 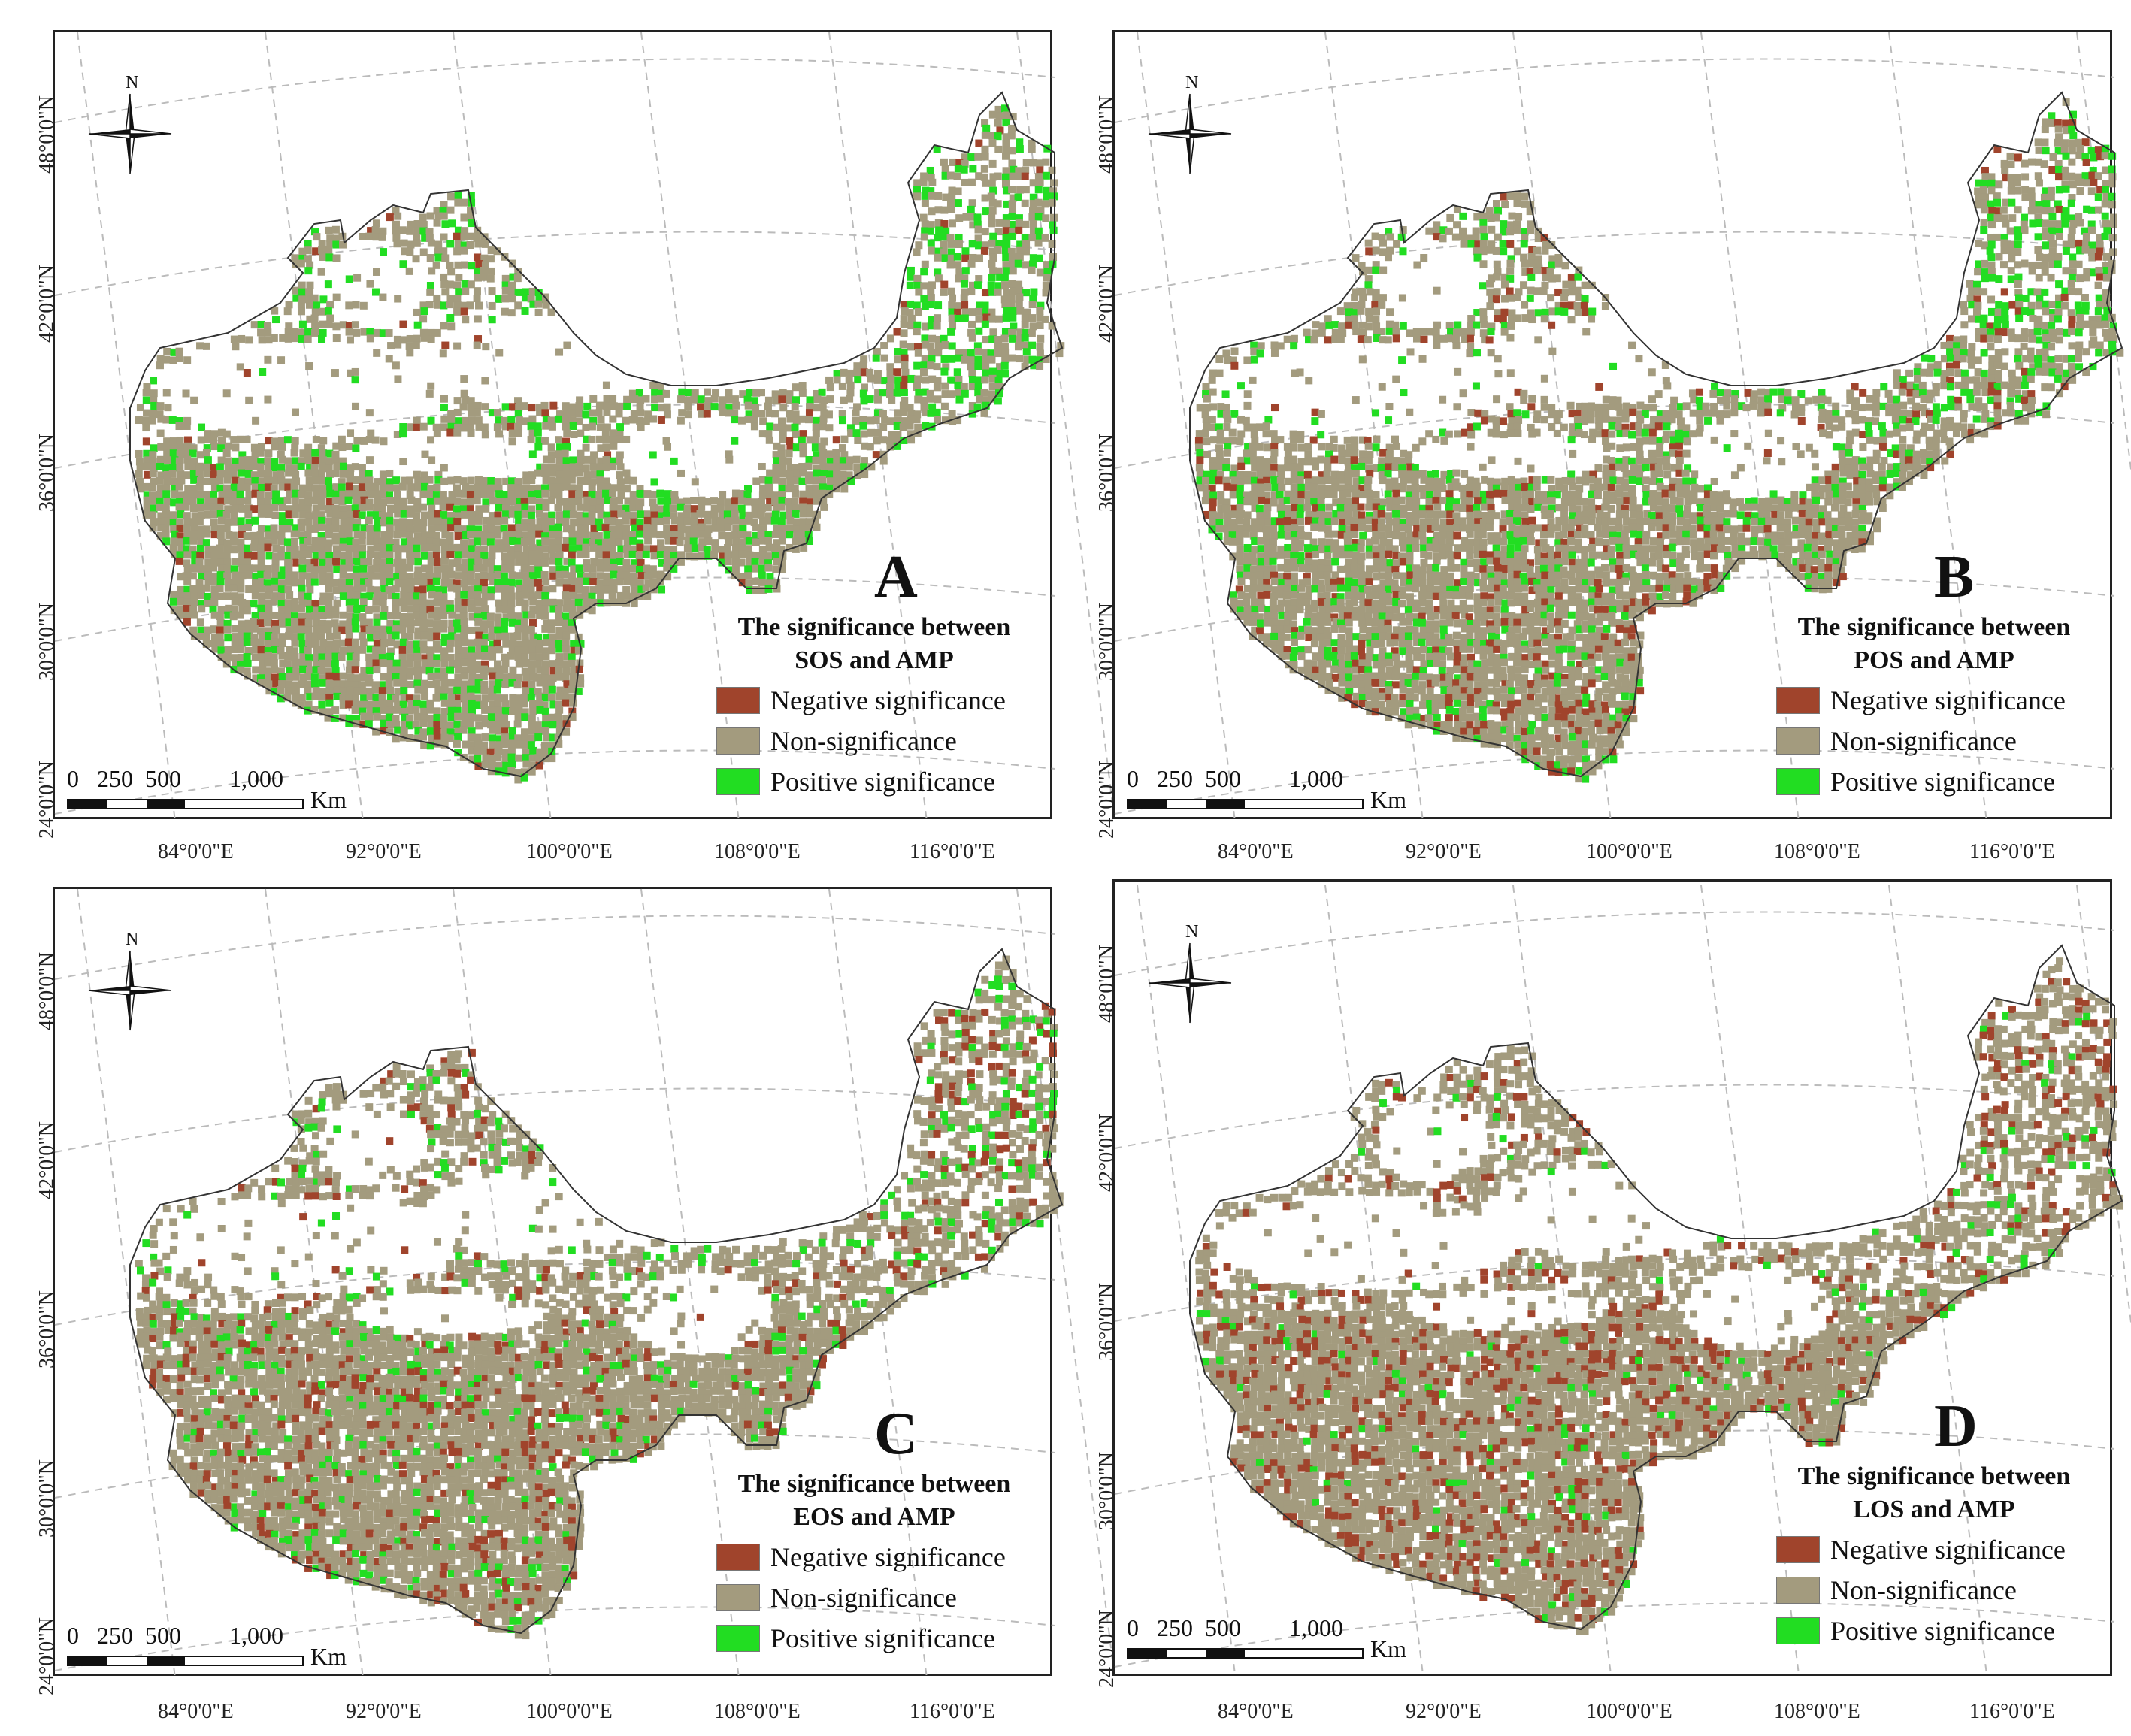 I want to click on panel-letter: B, so click(x=1954, y=577).